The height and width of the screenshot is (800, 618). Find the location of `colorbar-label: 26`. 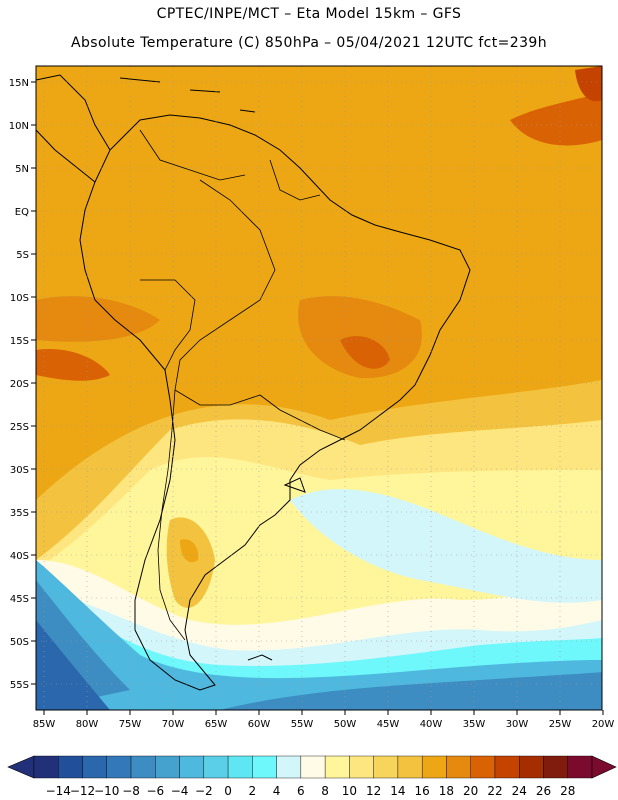

colorbar-label: 26 is located at coordinates (543, 791).